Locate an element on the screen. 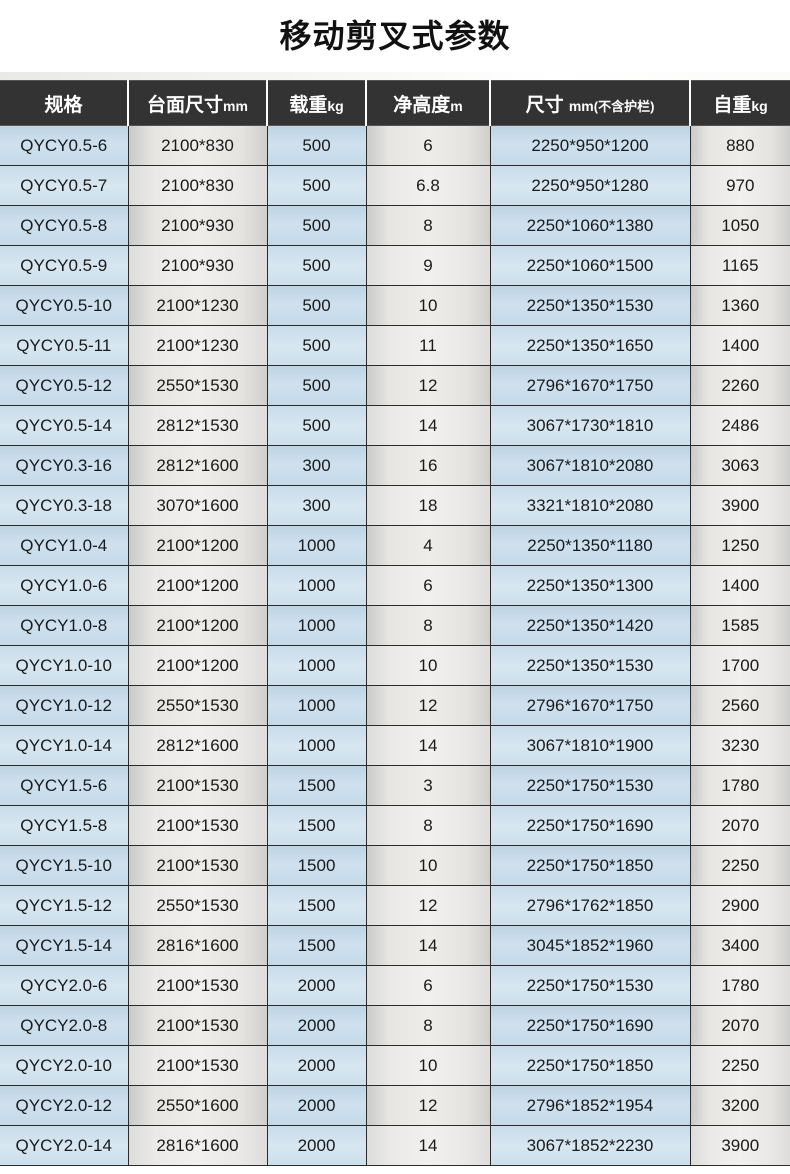  cell-model: QYCY2.0-8 is located at coordinates (64, 1025).